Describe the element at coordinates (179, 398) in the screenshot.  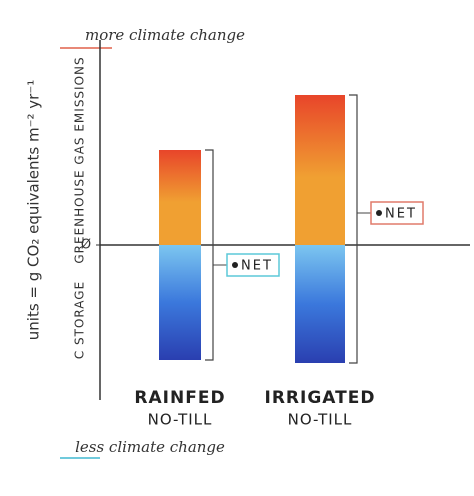
I see `x-tick-label: RAINFED` at that location.